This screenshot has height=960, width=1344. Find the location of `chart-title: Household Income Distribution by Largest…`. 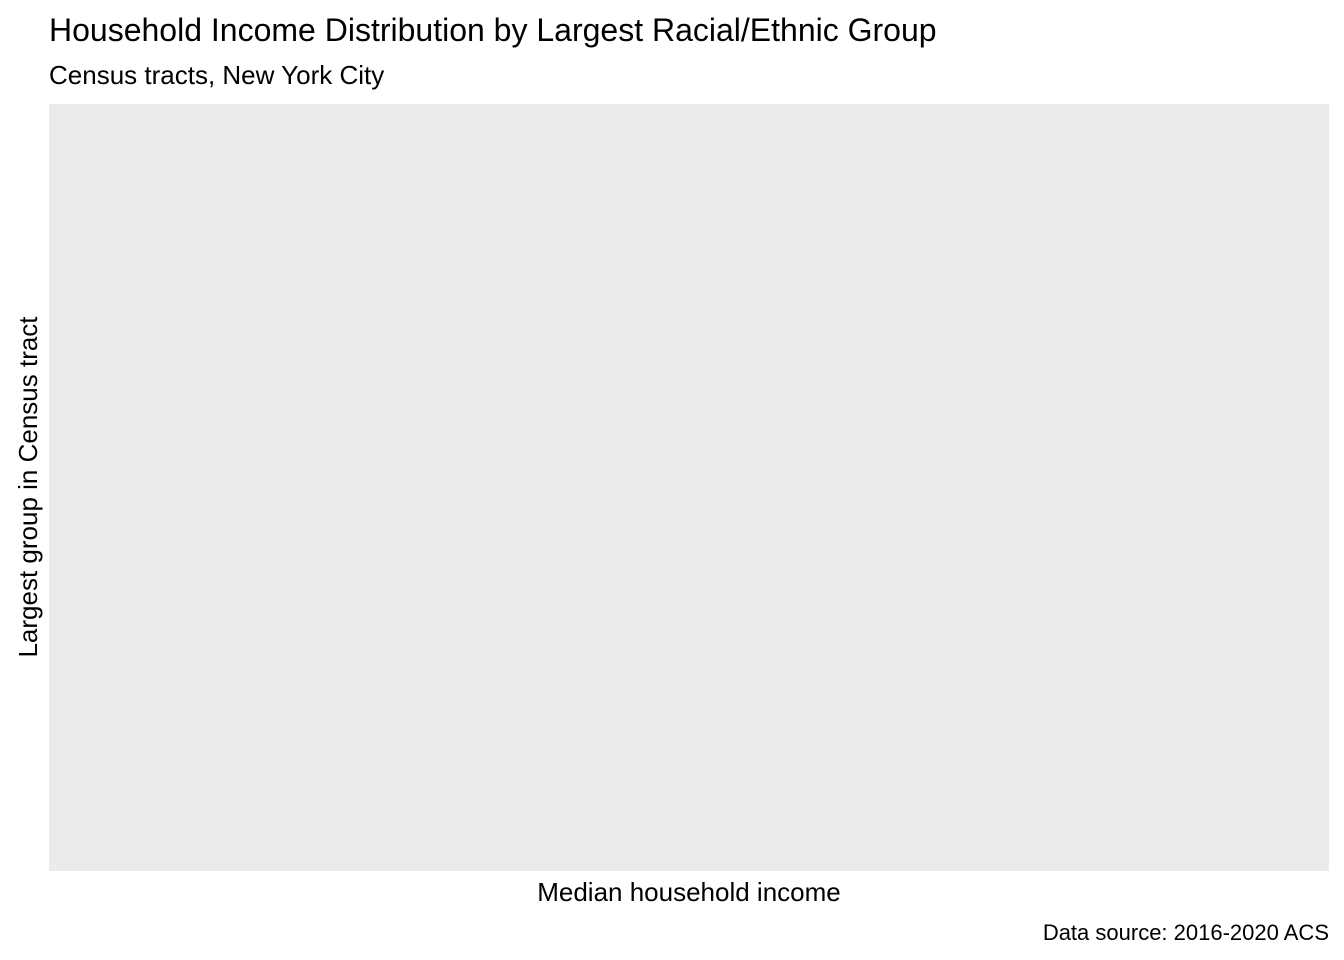

chart-title: Household Income Distribution by Largest… is located at coordinates (493, 30).